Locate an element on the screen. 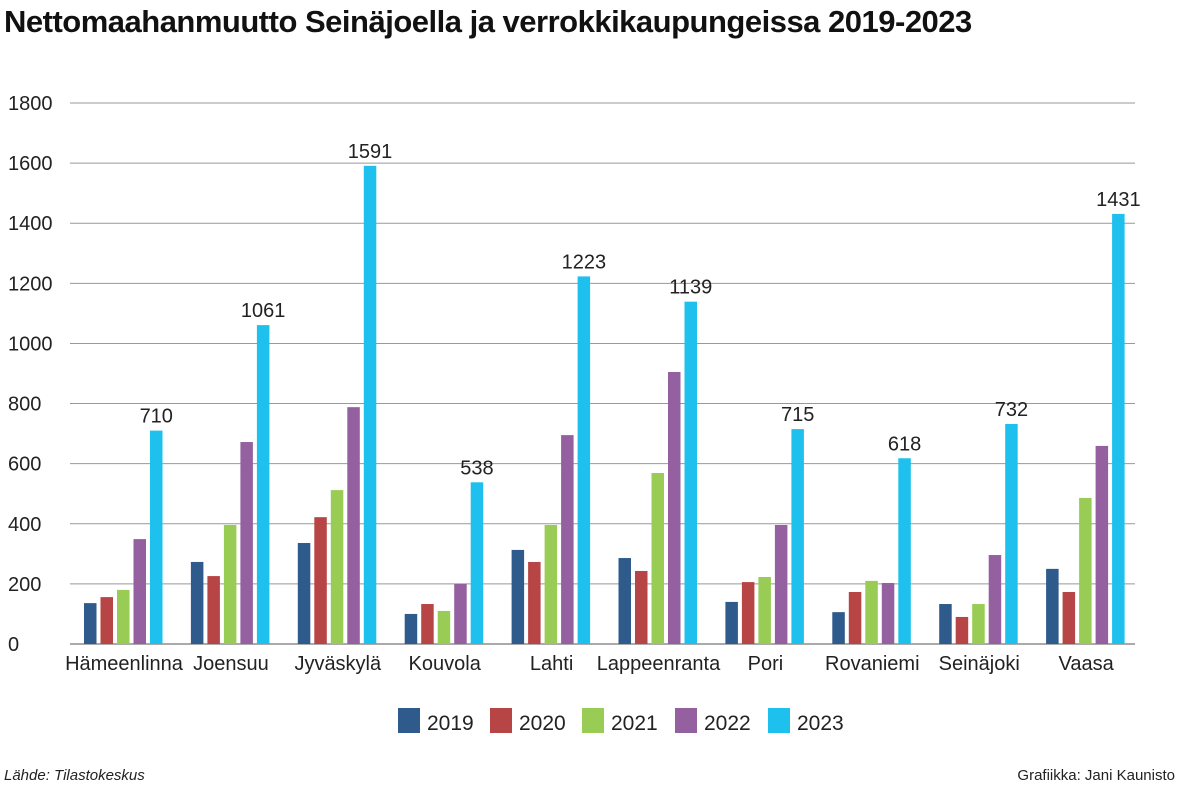  data-label: 732 is located at coordinates (1011, 410).